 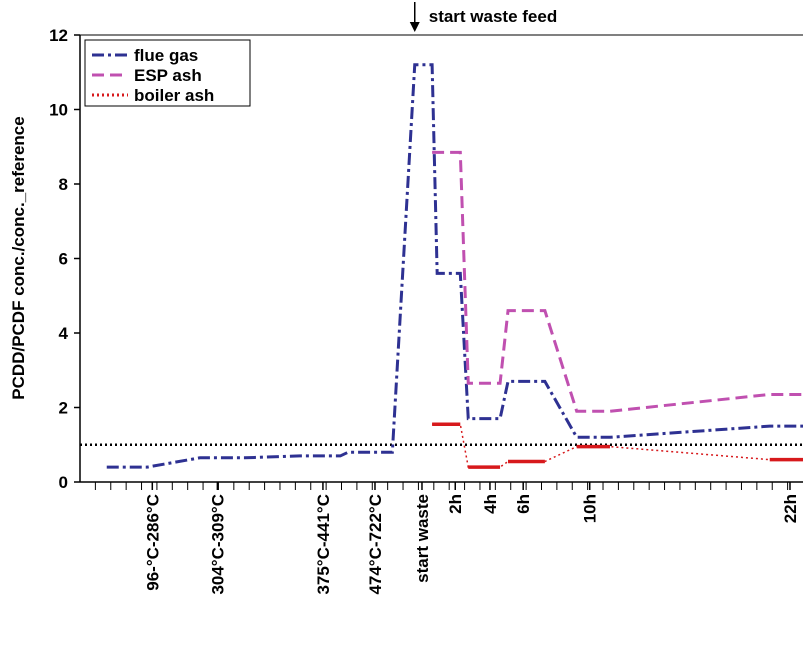 What do you see at coordinates (18, 257) in the screenshot?
I see `y-axis-label: PCDD/PCDF conc./conc._reference` at bounding box center [18, 257].